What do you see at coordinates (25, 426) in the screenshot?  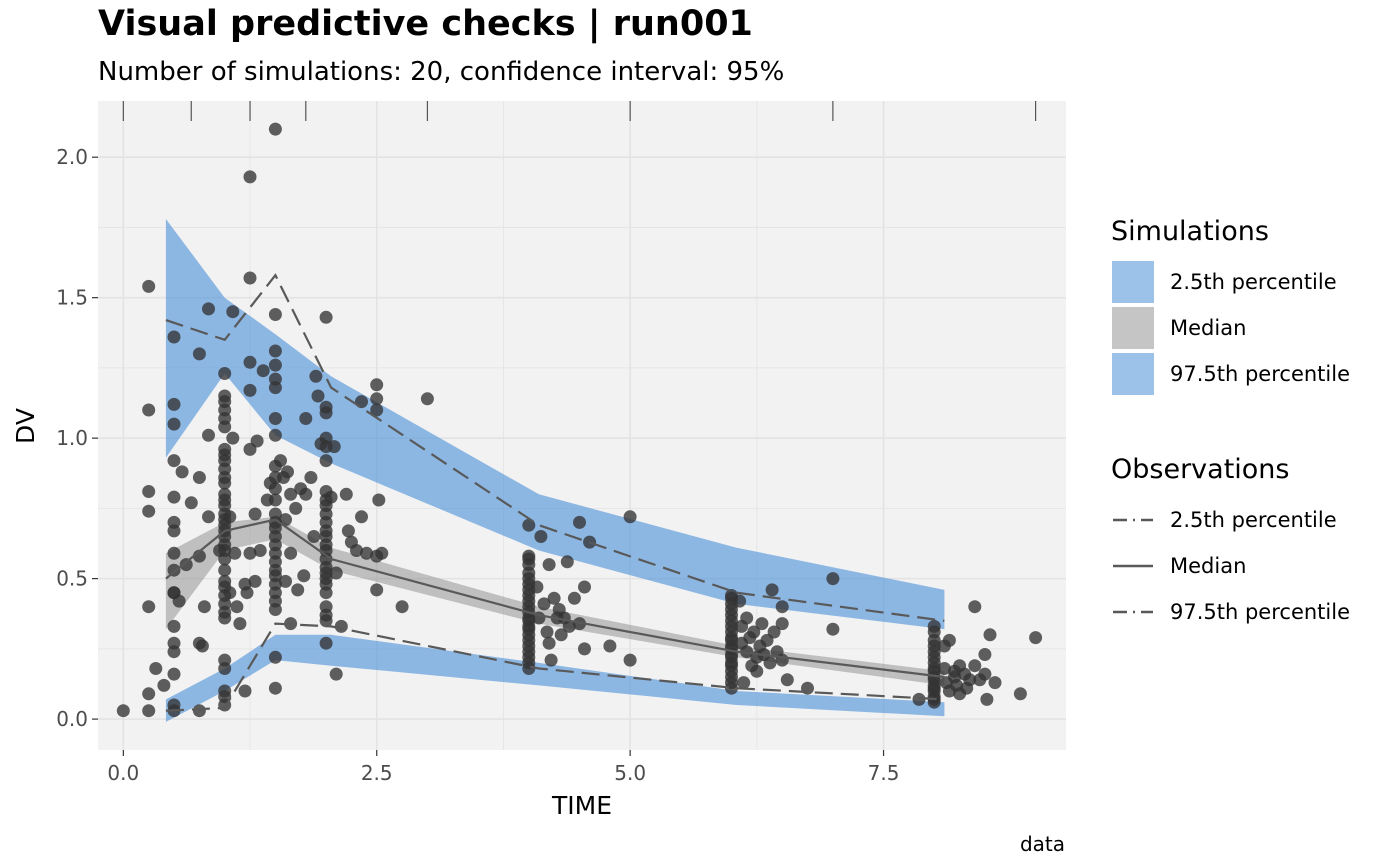 I see `y-axis-title: DV` at bounding box center [25, 426].